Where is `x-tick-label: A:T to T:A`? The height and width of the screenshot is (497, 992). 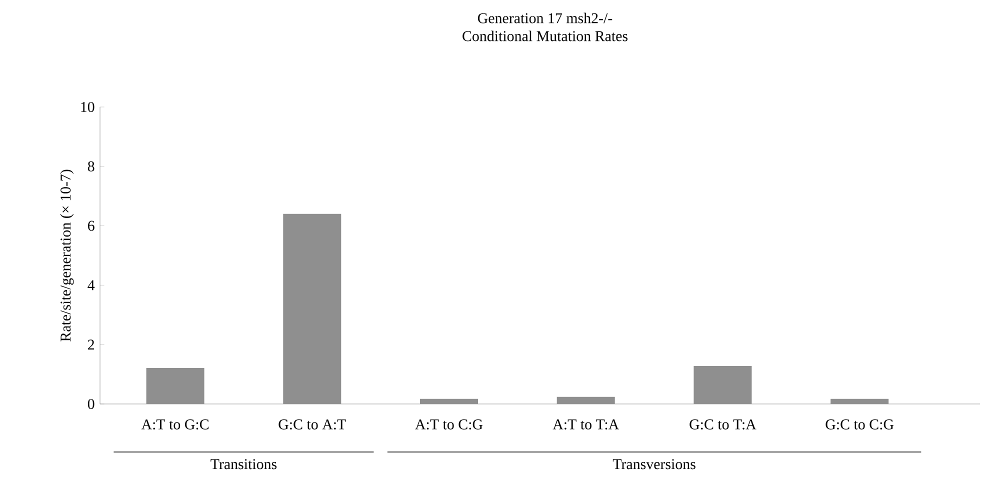
x-tick-label: A:T to T:A is located at coordinates (586, 424).